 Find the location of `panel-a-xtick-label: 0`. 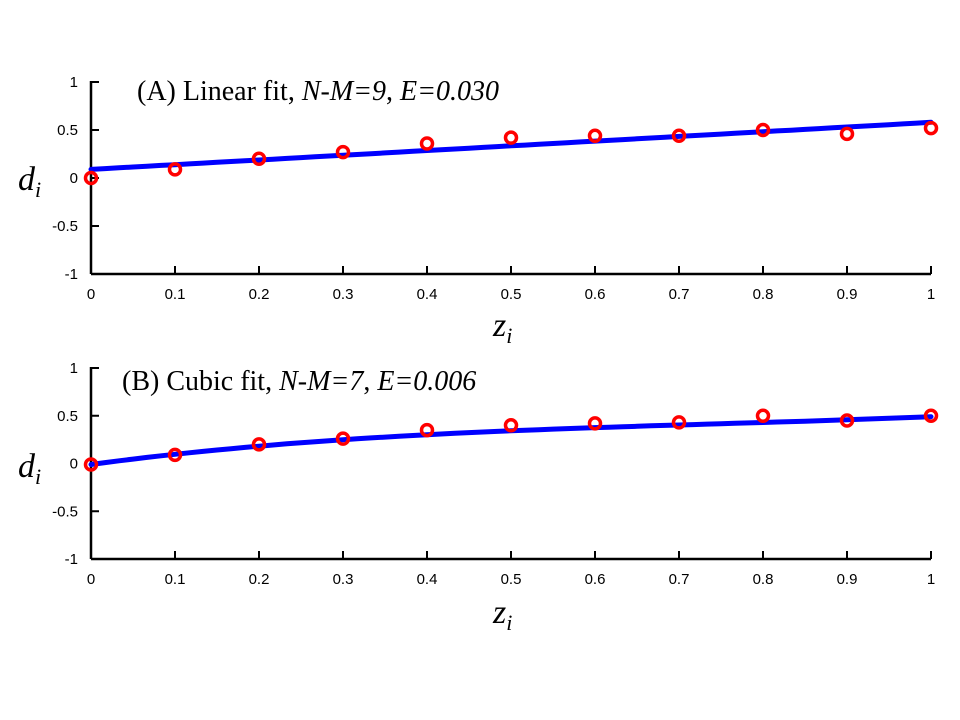

panel-a-xtick-label: 0 is located at coordinates (91, 294).